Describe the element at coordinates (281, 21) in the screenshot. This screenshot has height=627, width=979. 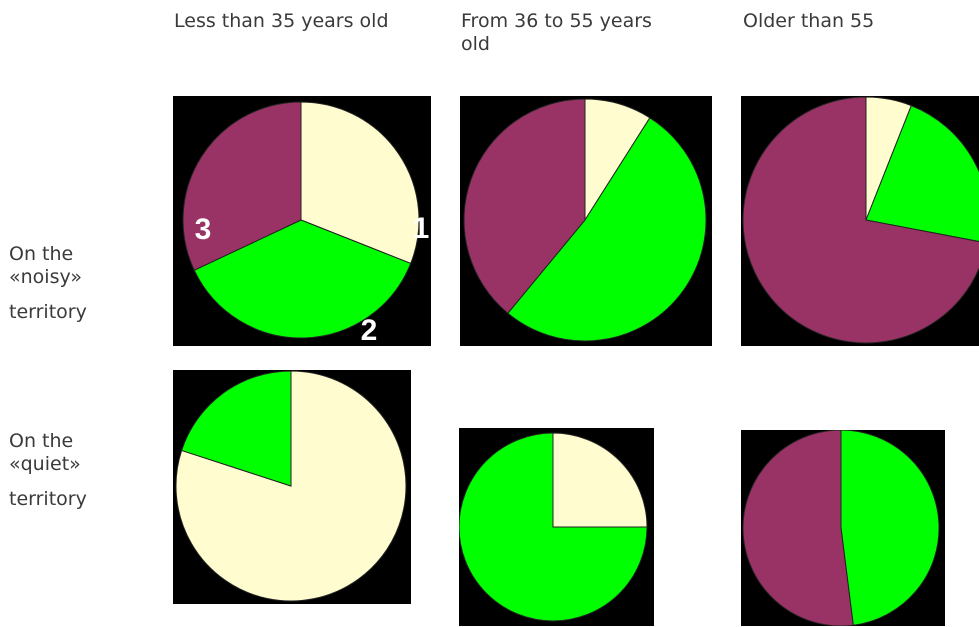
I see `column-header-1-text: Less than 35 years old` at that location.